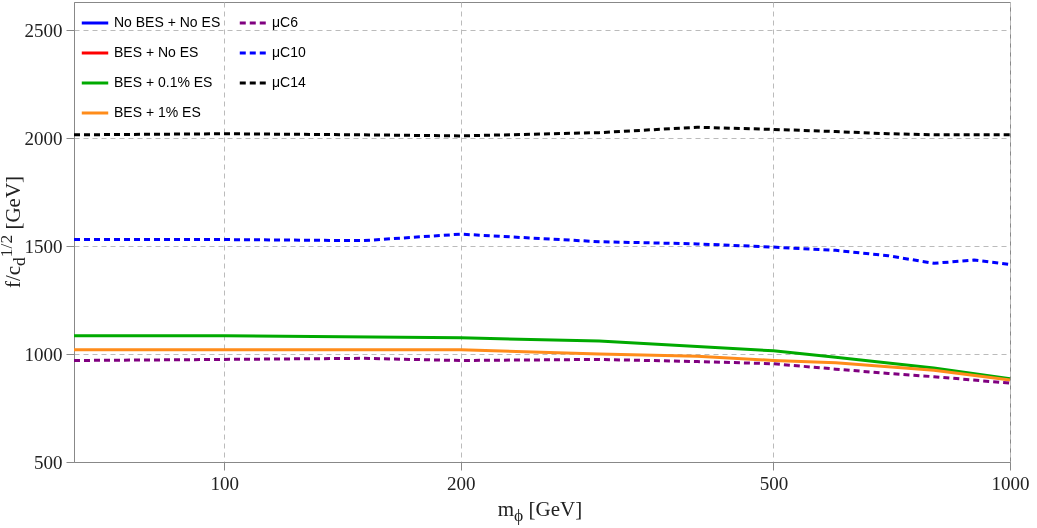 Image resolution: width=1037 pixels, height=528 pixels. I want to click on legend-label: BES + No ES, so click(156, 52).